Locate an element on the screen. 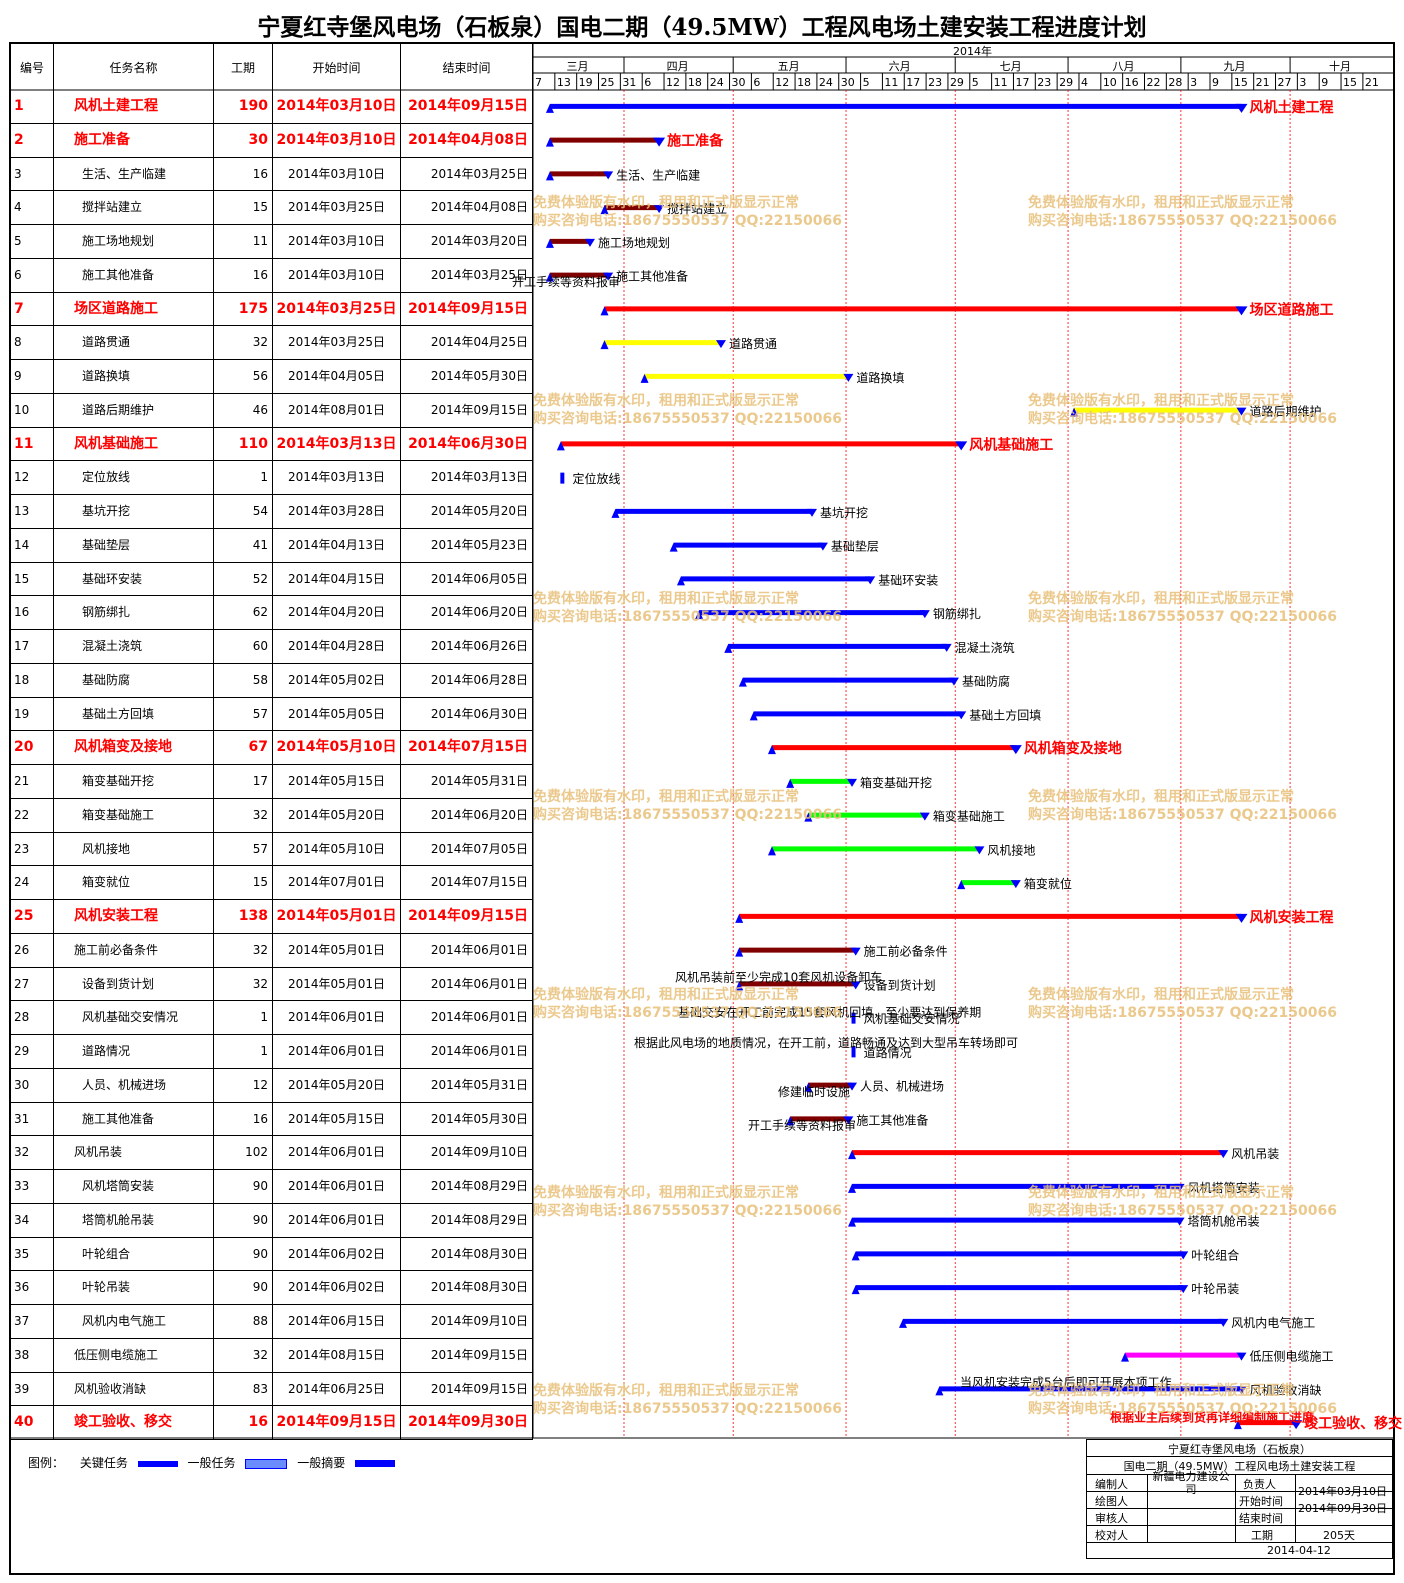 The height and width of the screenshot is (1583, 1404). day-tick-label: 28 is located at coordinates (1175, 82).